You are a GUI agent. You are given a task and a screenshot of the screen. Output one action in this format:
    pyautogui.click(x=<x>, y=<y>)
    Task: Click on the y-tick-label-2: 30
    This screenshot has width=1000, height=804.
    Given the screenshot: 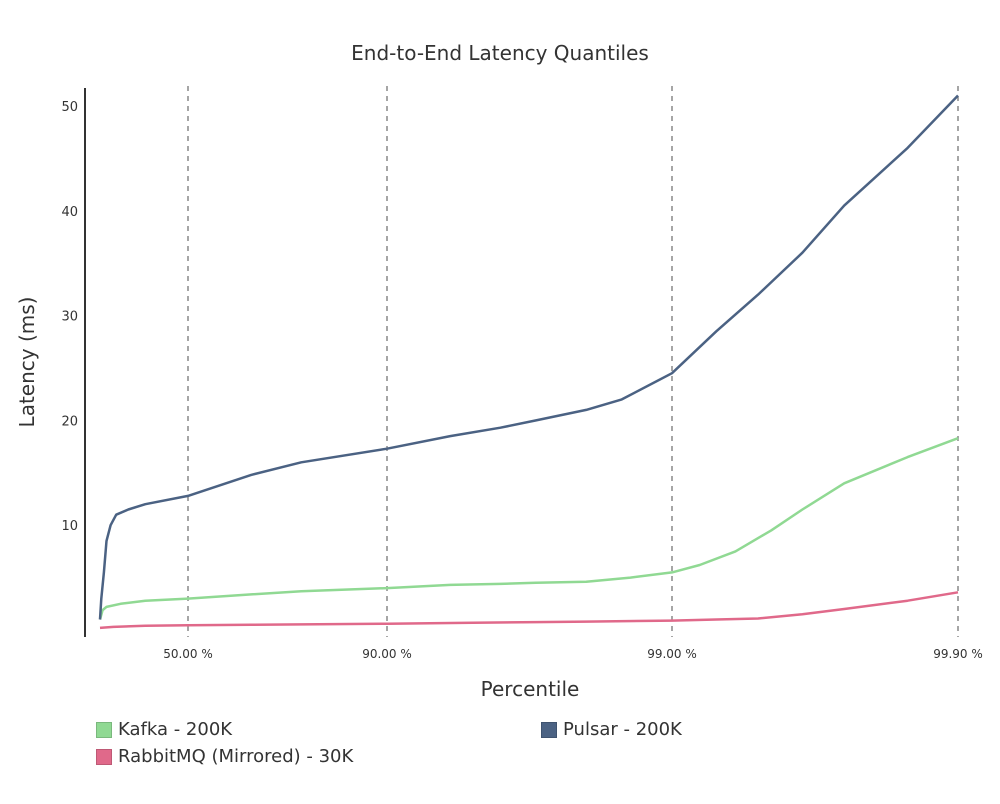 What is the action you would take?
    pyautogui.click(x=69, y=317)
    